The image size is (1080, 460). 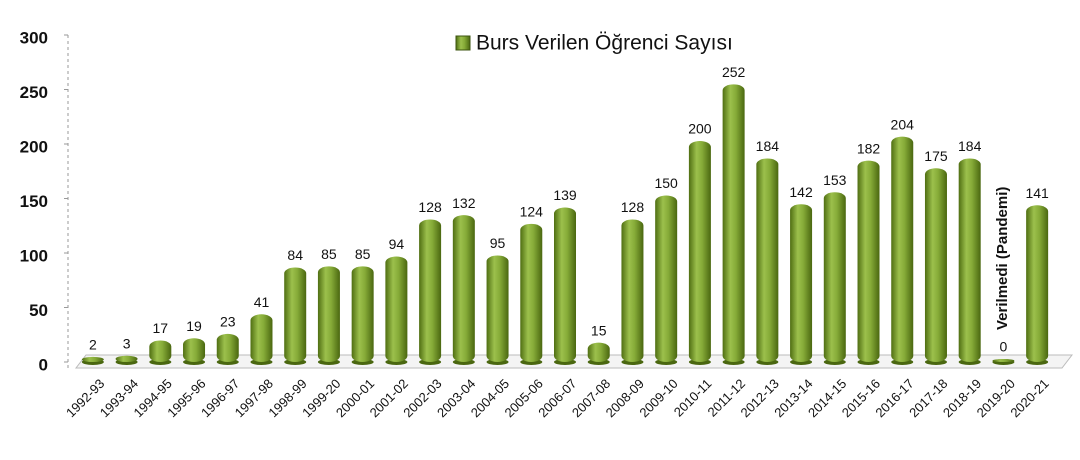 I want to click on y-tick-label: 200, so click(x=34, y=146).